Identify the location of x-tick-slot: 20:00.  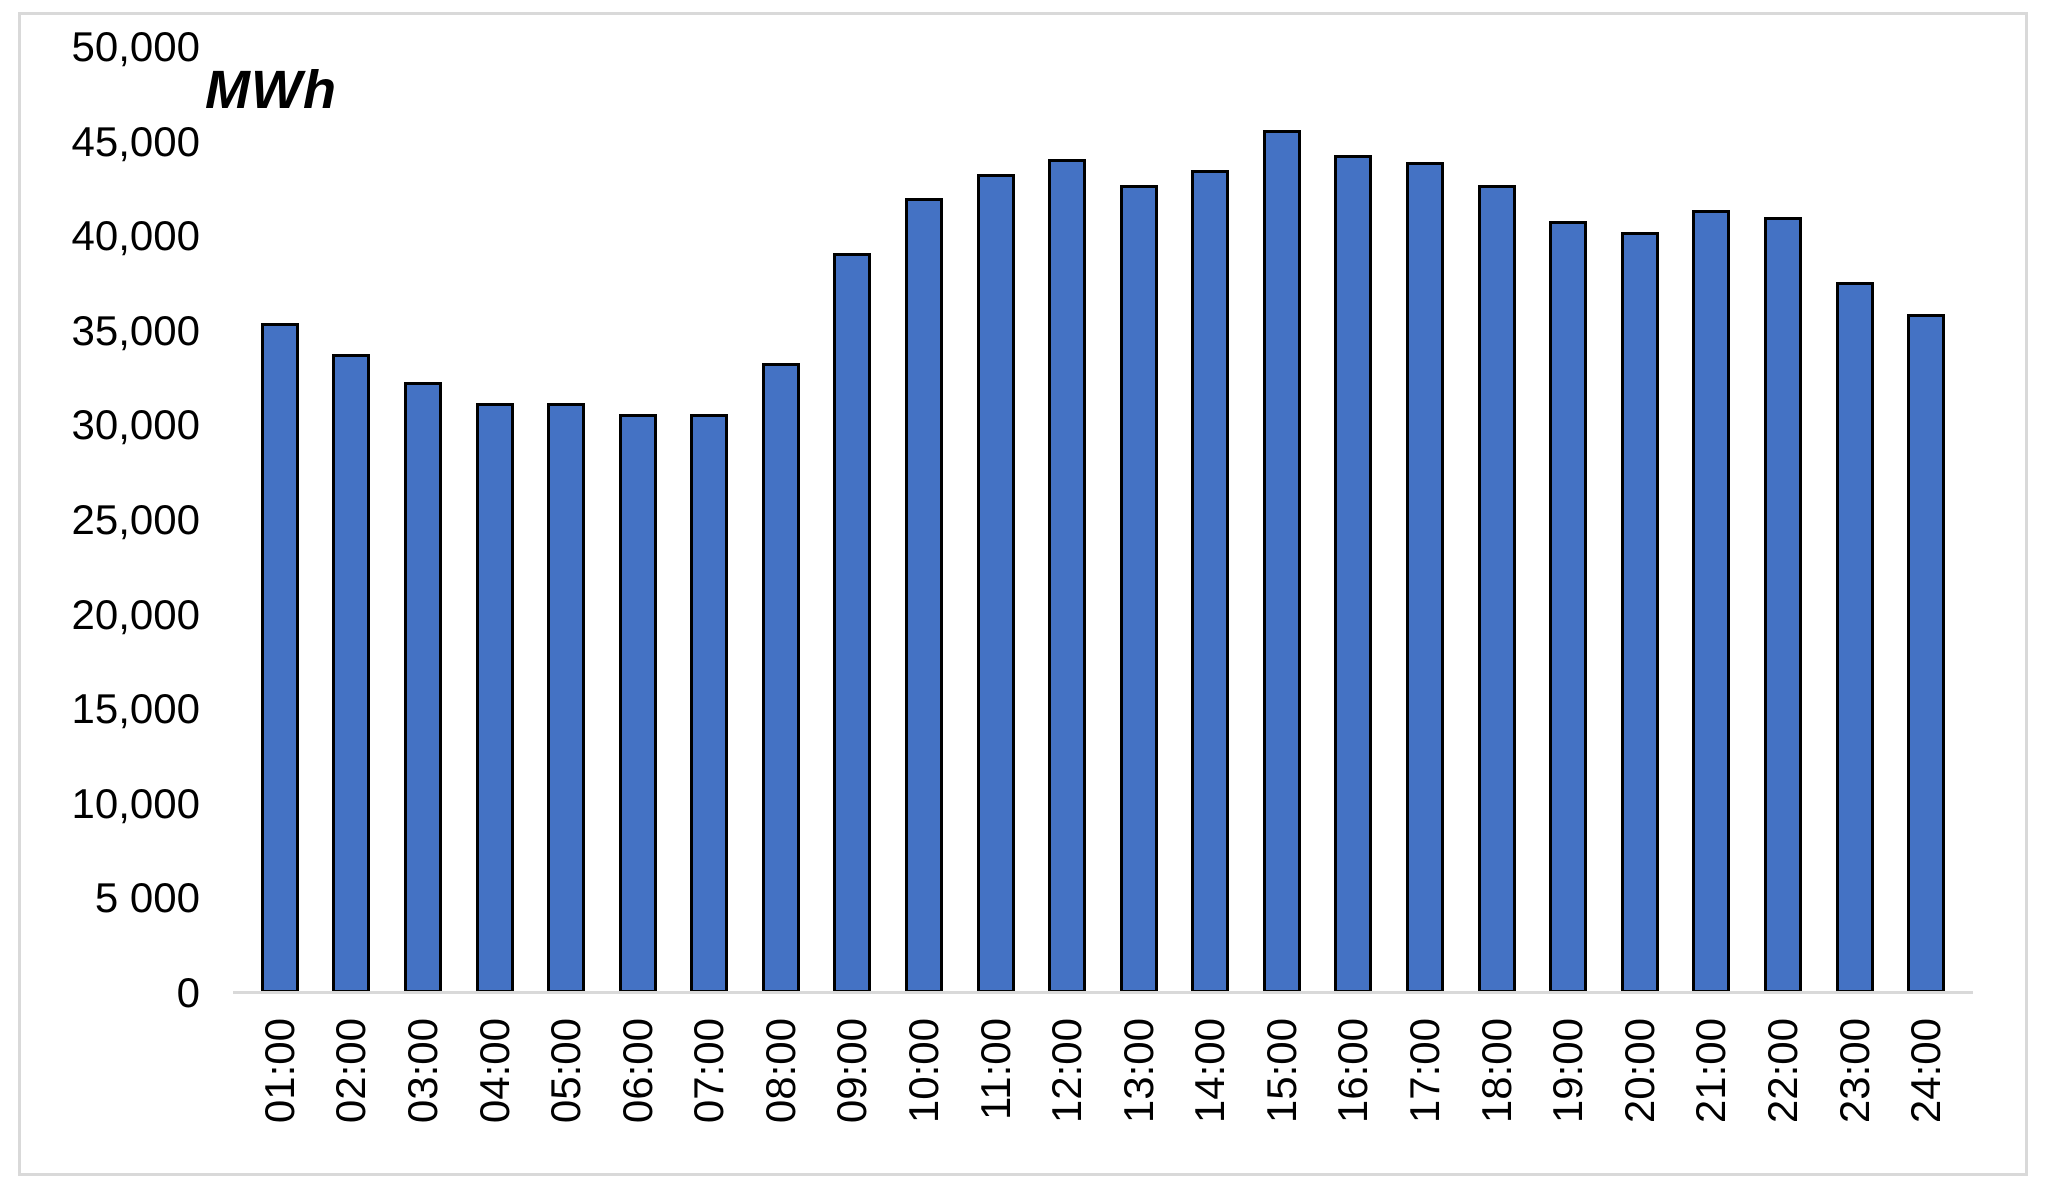
(1640, 1093).